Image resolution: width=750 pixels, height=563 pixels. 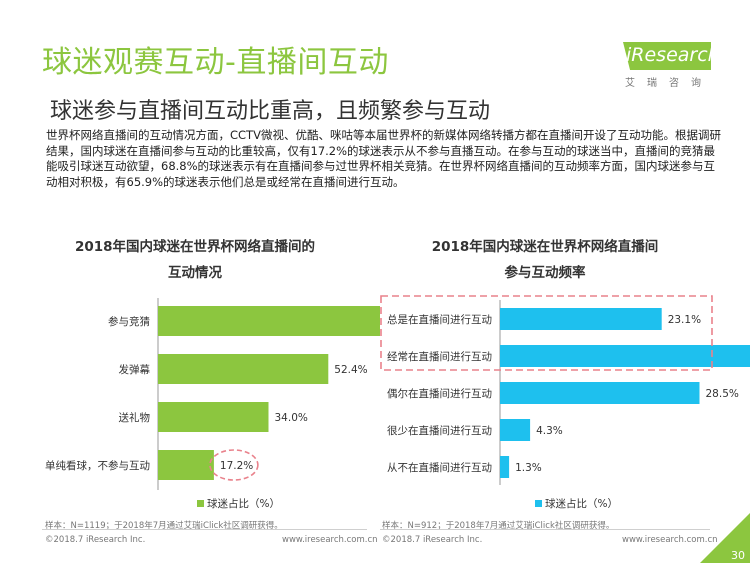 What do you see at coordinates (330, 540) in the screenshot?
I see `left-website: www.iresearch.com.cn` at bounding box center [330, 540].